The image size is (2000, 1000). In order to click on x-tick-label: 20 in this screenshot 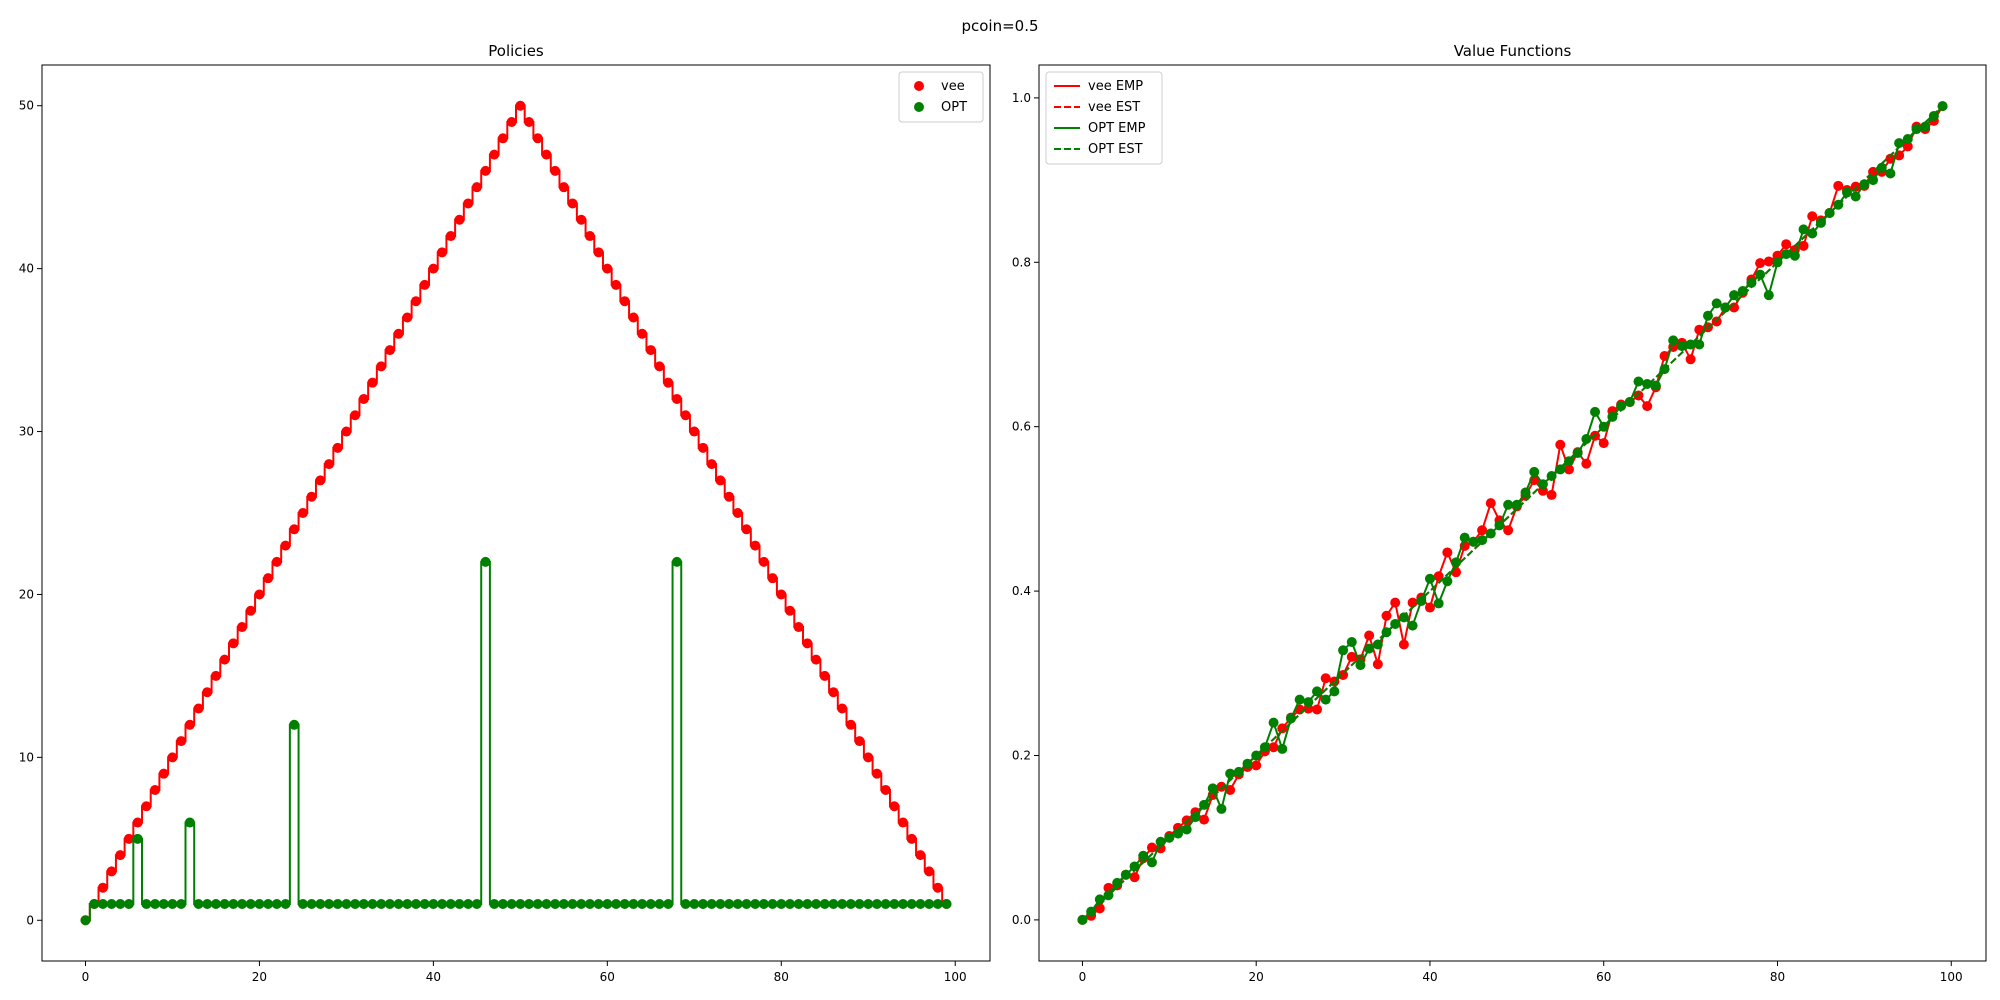, I will do `click(259, 977)`.